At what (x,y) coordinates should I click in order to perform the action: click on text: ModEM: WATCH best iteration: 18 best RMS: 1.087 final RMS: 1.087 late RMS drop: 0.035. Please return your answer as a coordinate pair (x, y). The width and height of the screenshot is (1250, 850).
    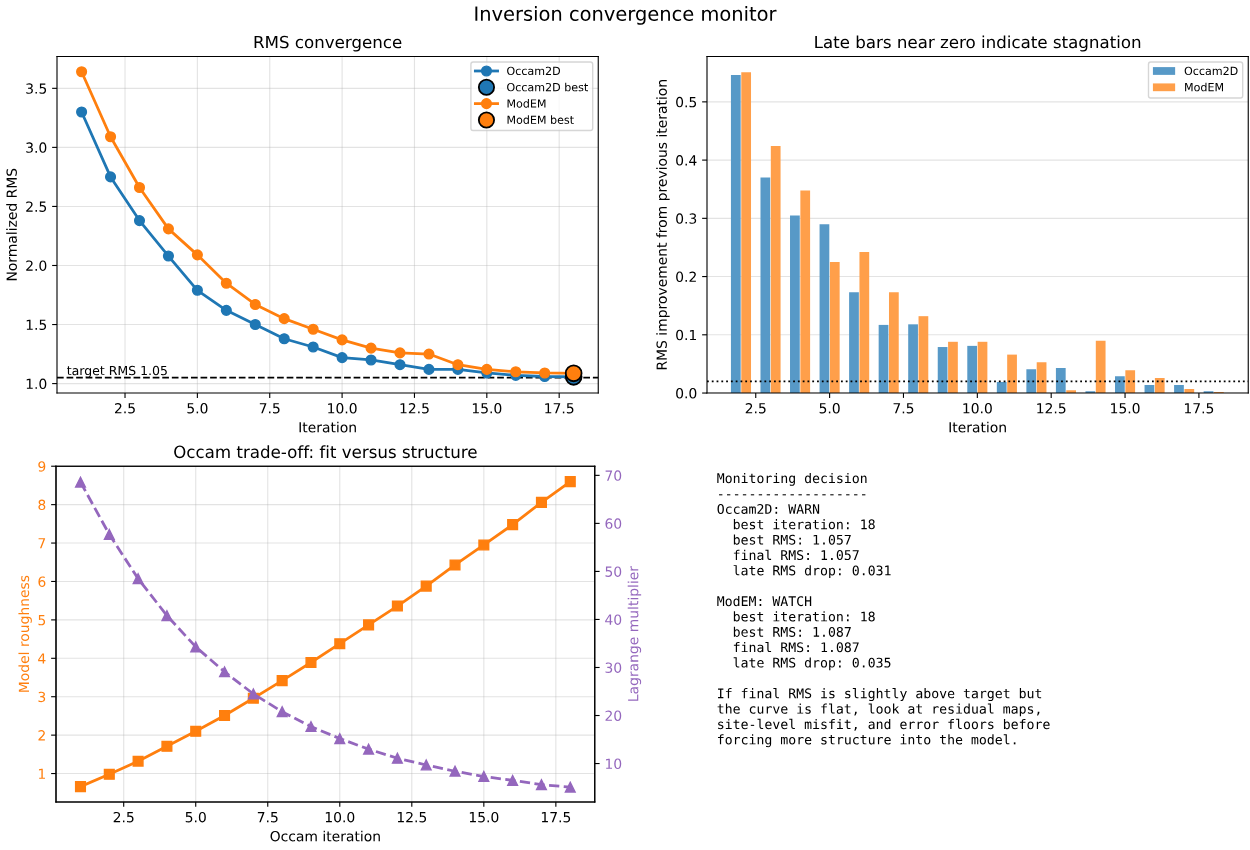
    Looking at the image, I should click on (804, 633).